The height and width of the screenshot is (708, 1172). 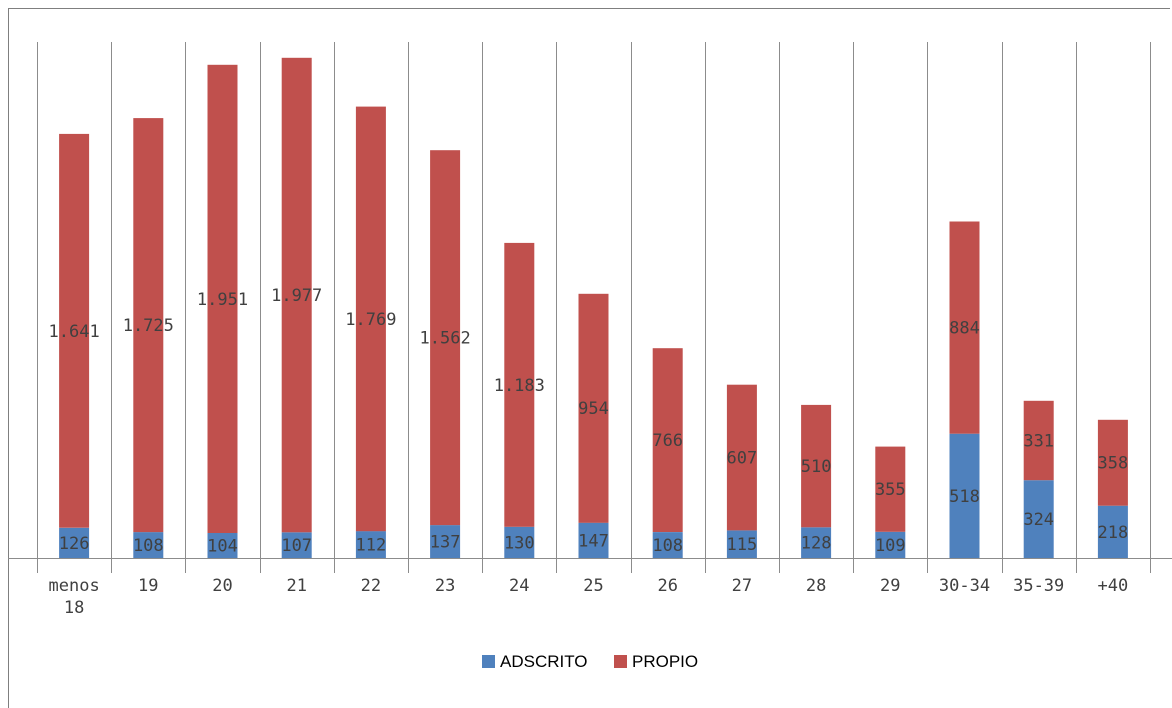 I want to click on category-label: 29, so click(x=890, y=586).